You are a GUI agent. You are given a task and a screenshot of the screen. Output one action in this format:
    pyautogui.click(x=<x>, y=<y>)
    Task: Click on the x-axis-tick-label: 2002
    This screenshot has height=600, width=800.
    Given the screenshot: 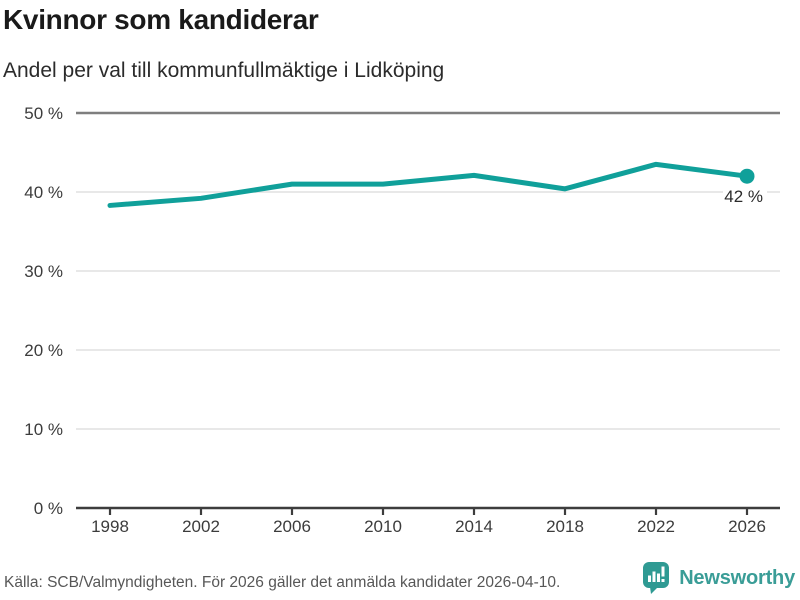 What is the action you would take?
    pyautogui.click(x=201, y=526)
    